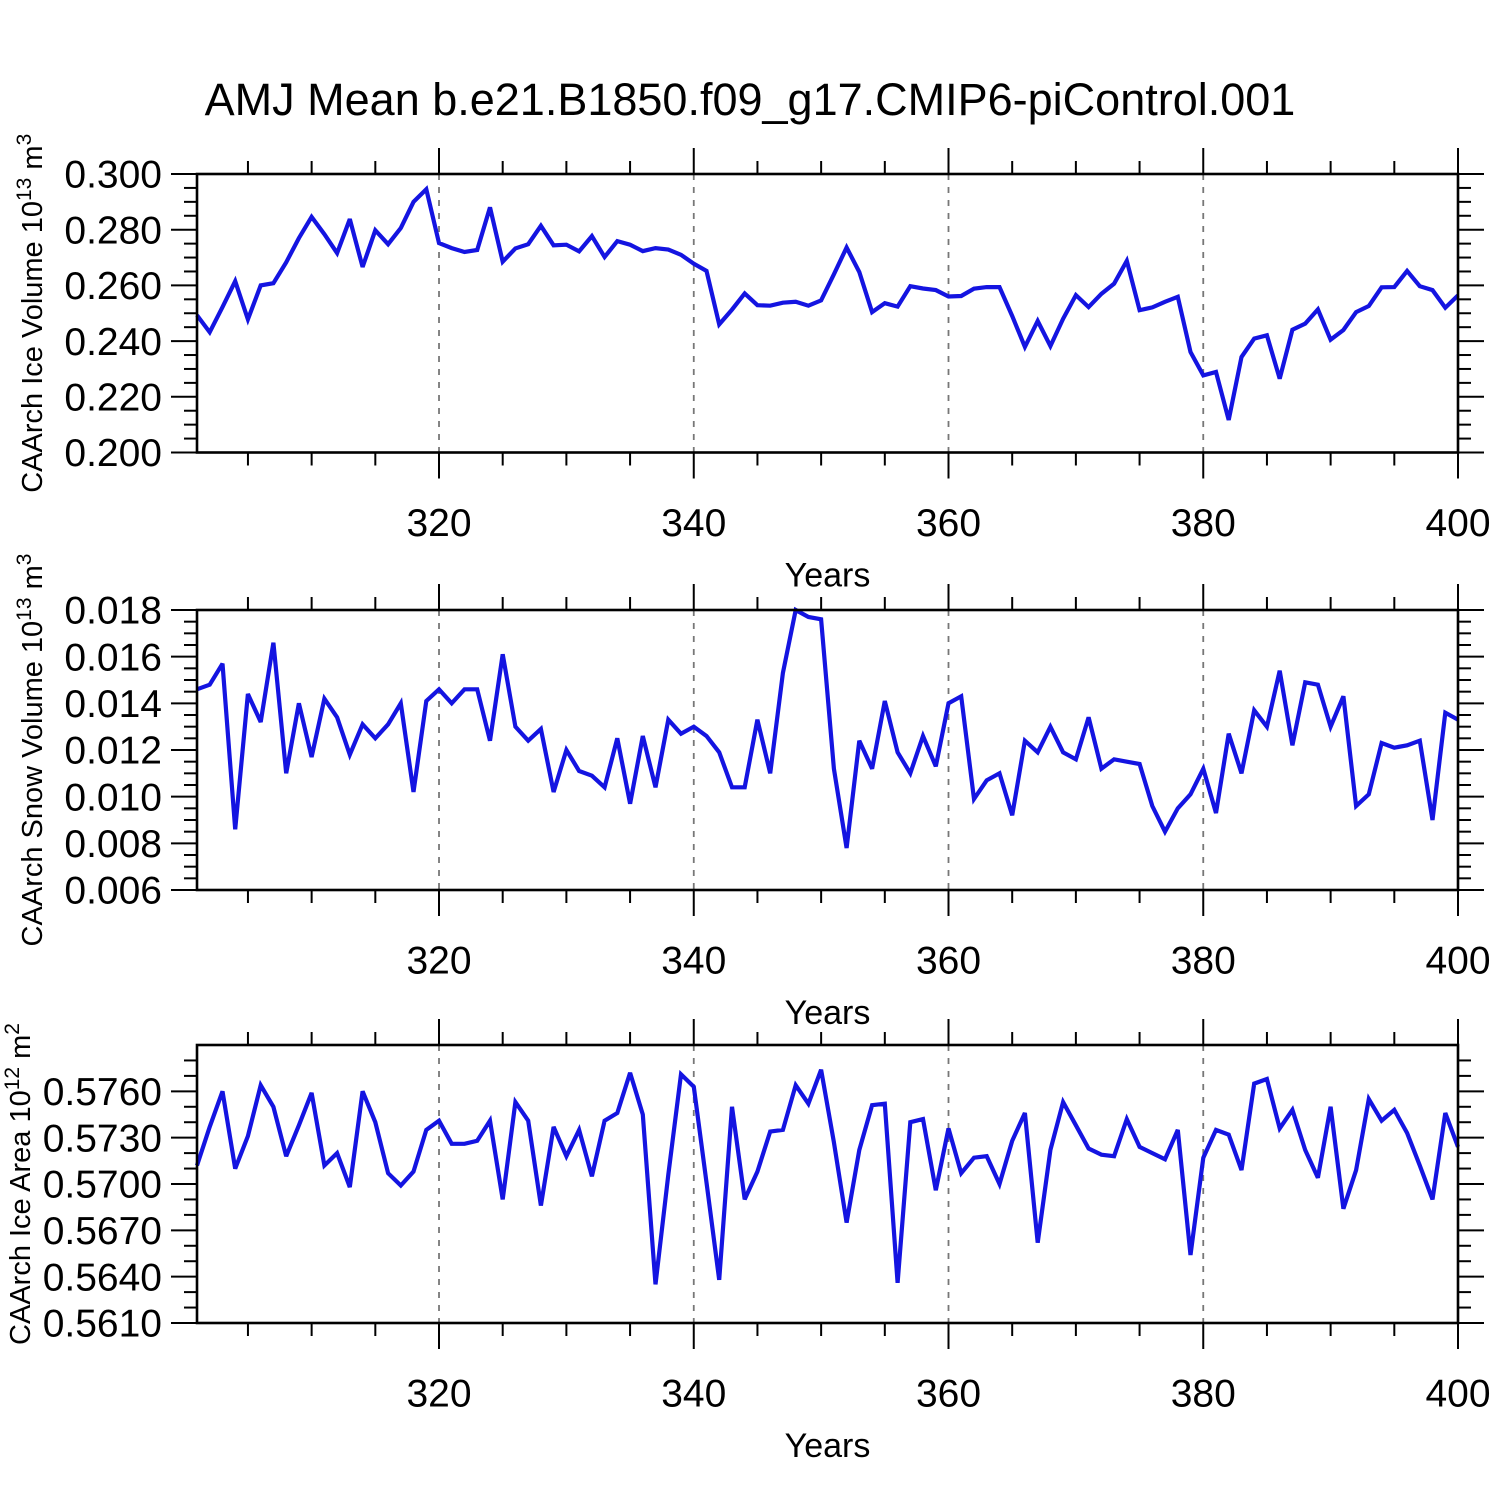 The image size is (1500, 1500). I want to click on y-tick-label: 0.010, so click(113, 797).